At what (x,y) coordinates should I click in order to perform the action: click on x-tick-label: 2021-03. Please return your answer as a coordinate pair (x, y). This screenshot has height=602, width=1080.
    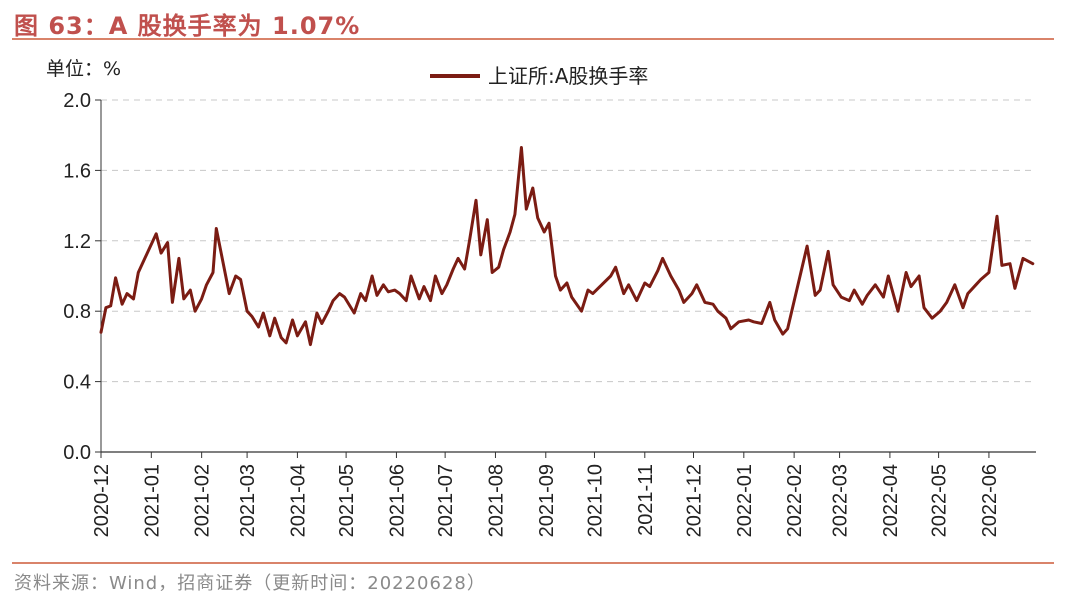
    Looking at the image, I should click on (248, 500).